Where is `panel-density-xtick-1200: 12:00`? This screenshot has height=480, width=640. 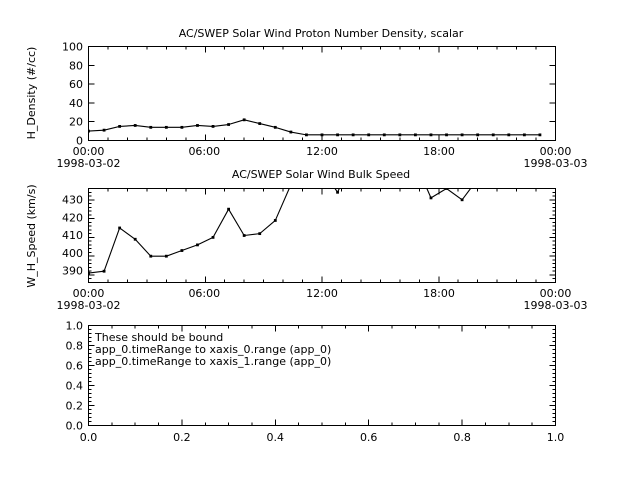 panel-density-xtick-1200: 12:00 is located at coordinates (322, 151).